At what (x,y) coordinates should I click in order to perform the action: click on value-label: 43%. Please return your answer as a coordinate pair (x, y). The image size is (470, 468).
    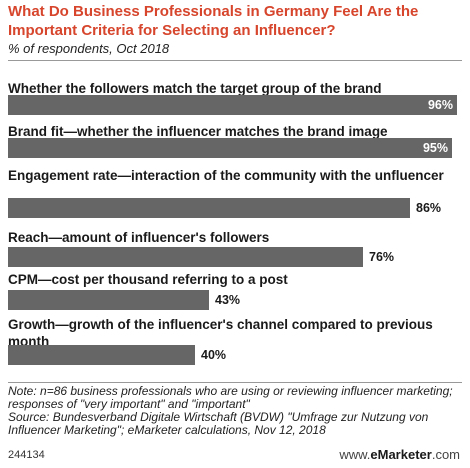
    Looking at the image, I should click on (228, 300).